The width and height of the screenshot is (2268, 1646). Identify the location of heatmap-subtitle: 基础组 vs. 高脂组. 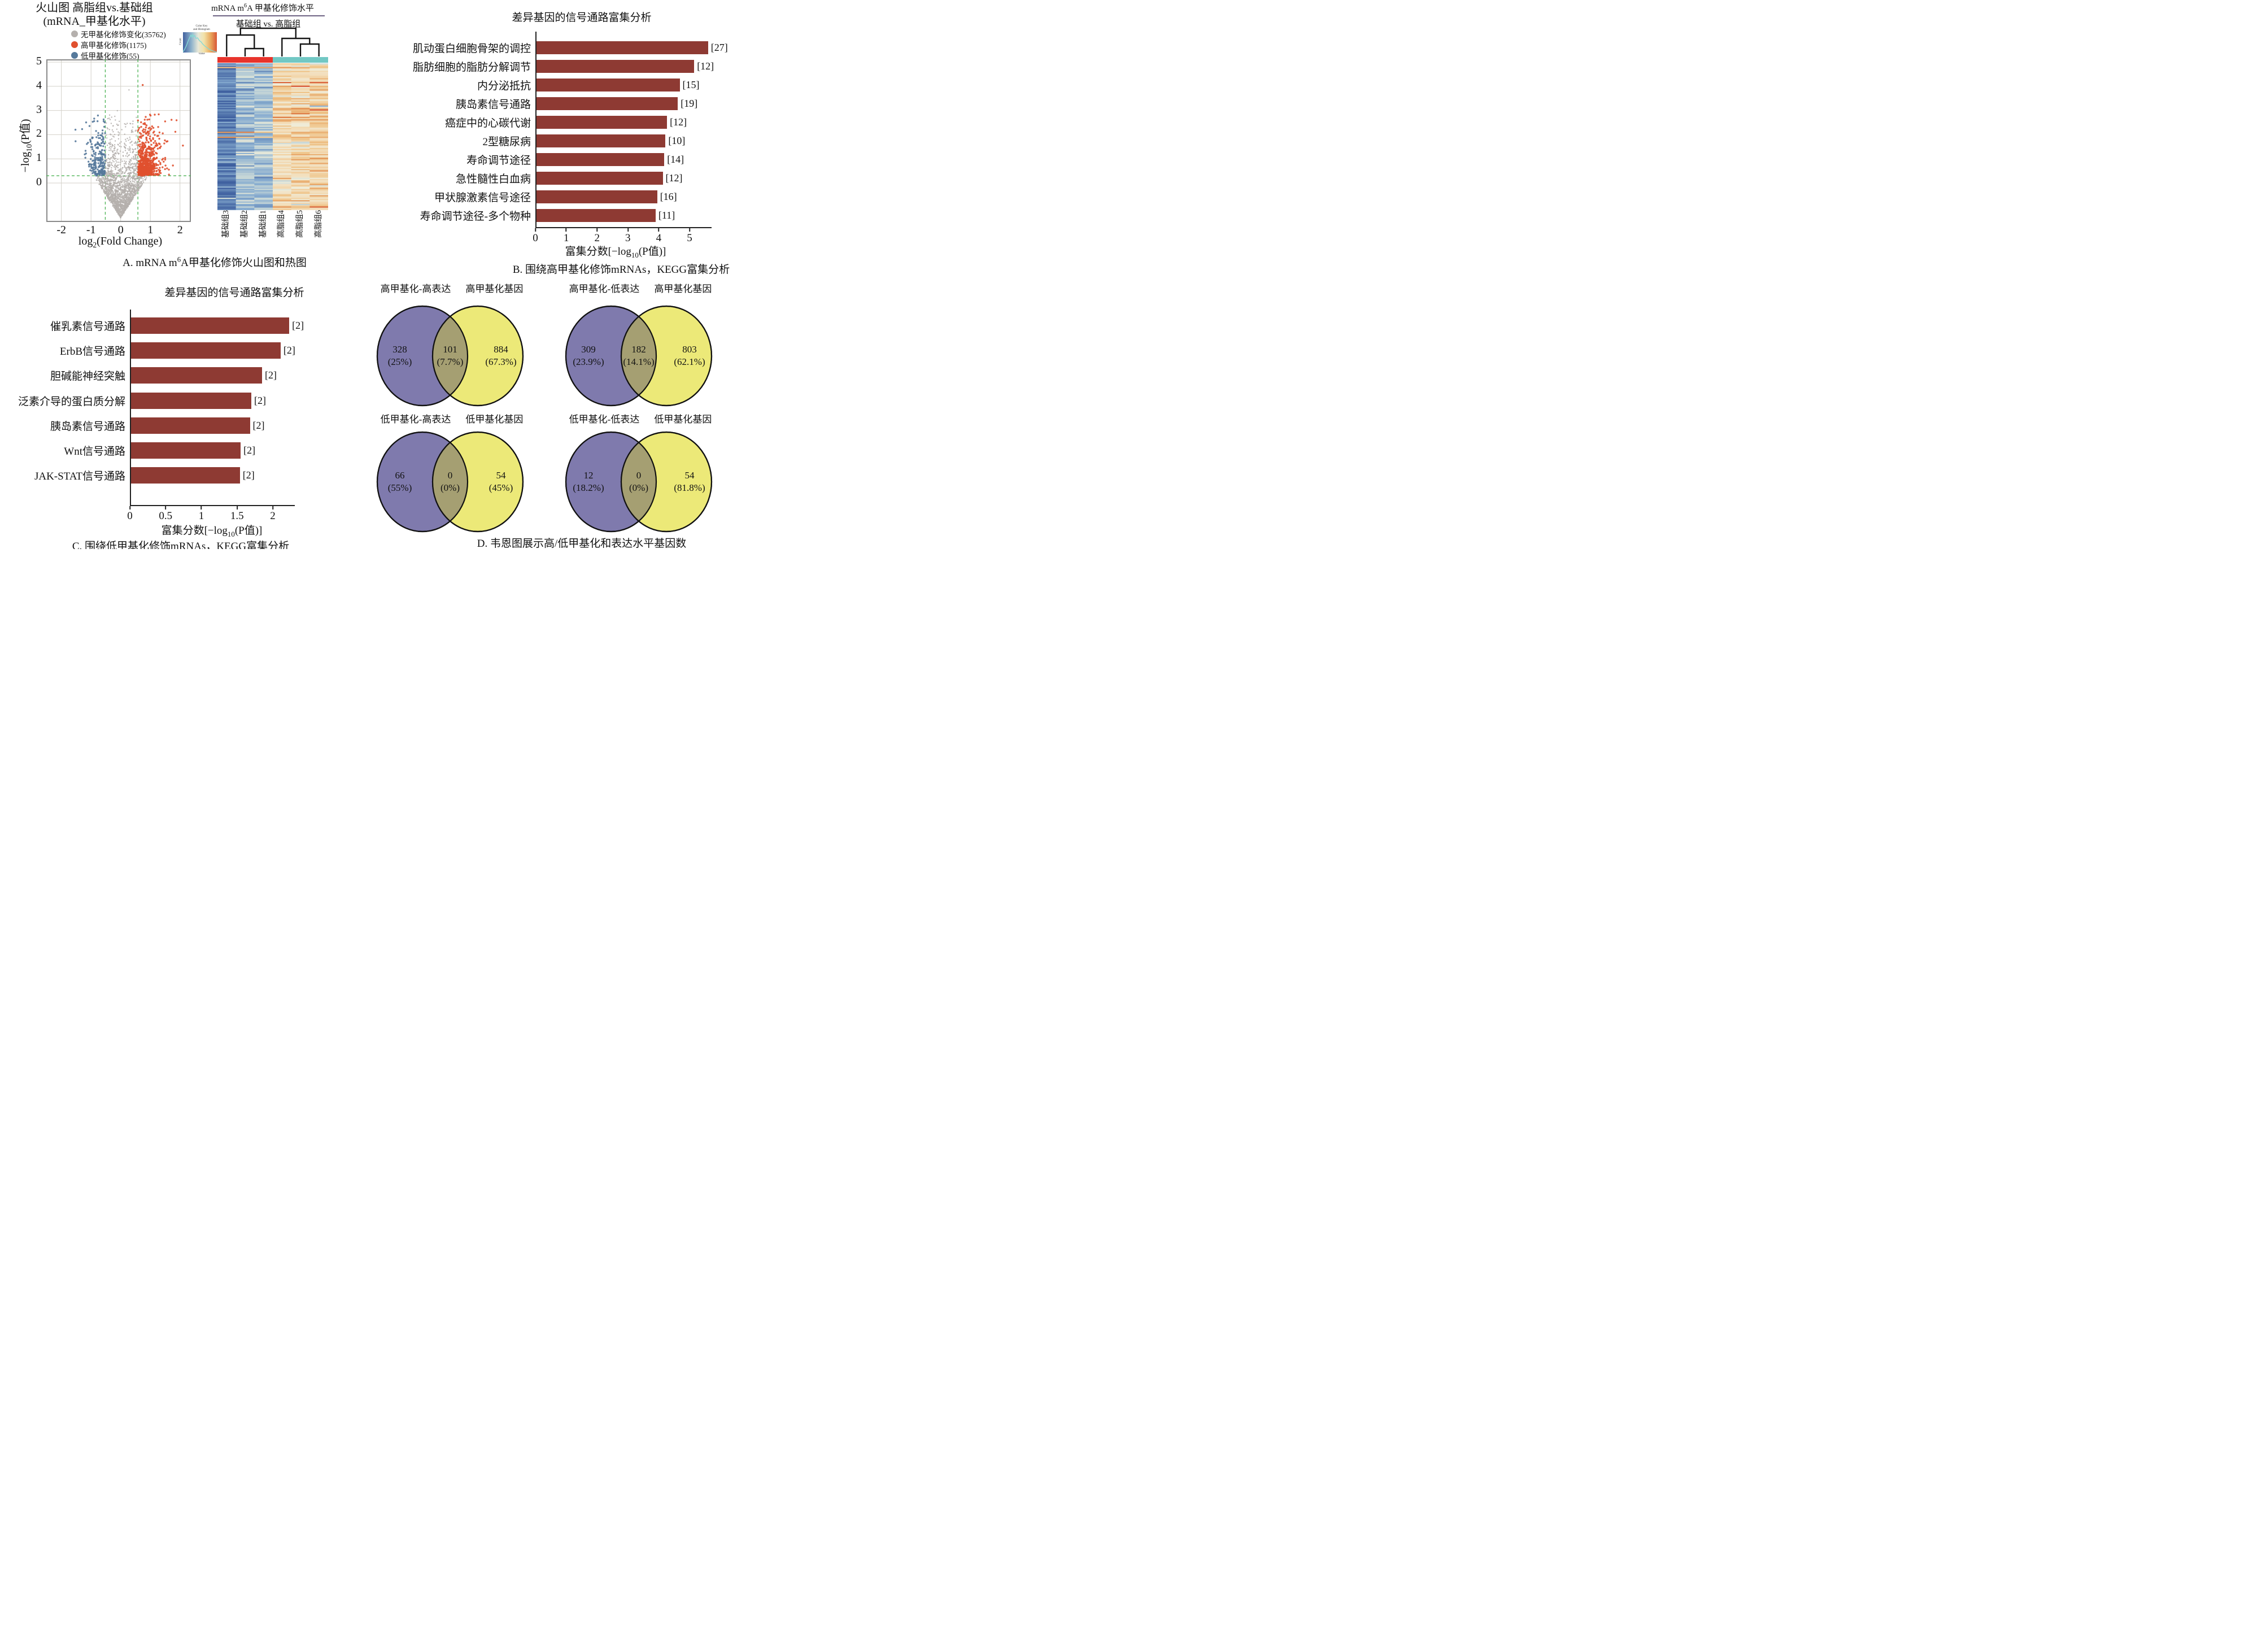
(268, 25).